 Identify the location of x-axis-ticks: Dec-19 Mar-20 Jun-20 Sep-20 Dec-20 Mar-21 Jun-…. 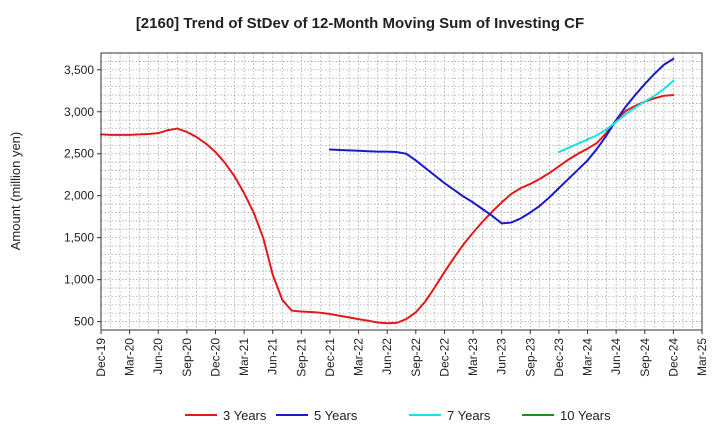
(401, 353).